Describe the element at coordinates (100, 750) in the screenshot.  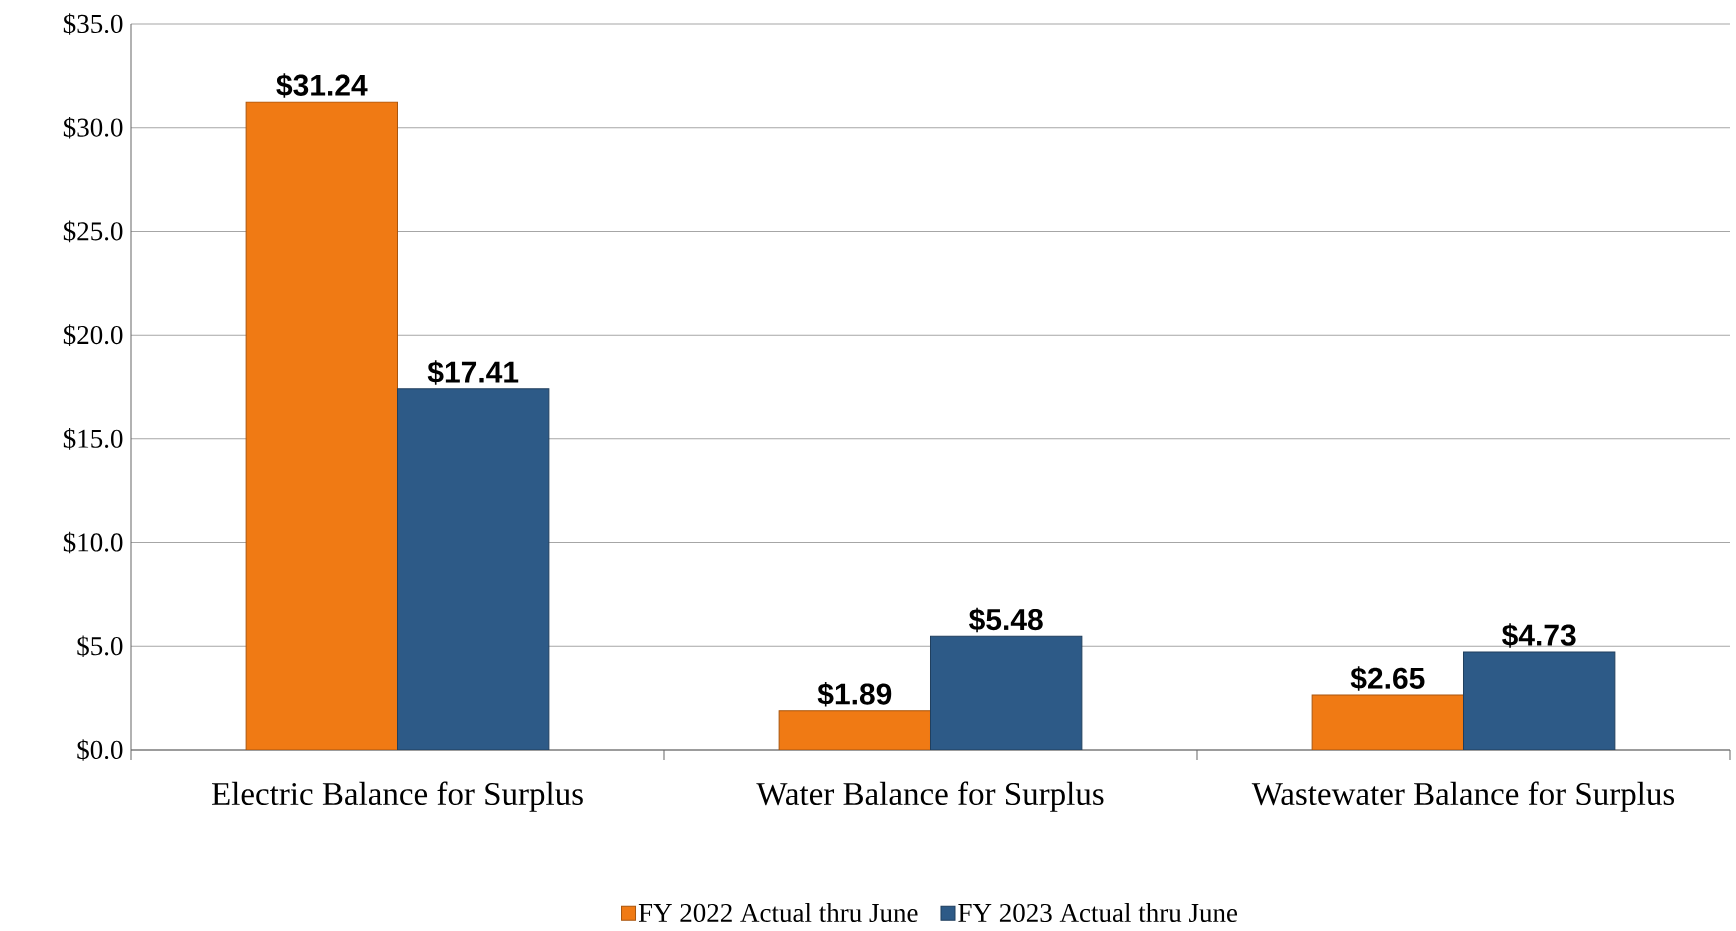
I see `y-tick-label: $0.0` at that location.